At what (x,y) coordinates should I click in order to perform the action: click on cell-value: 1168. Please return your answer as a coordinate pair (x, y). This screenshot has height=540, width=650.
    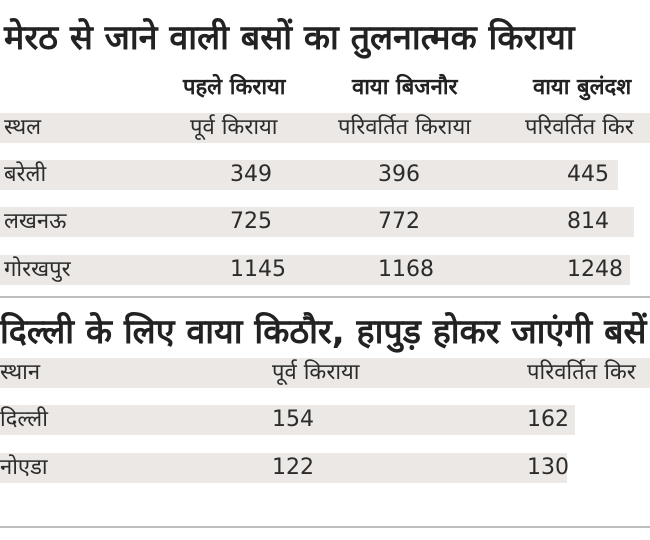
    Looking at the image, I should click on (406, 269).